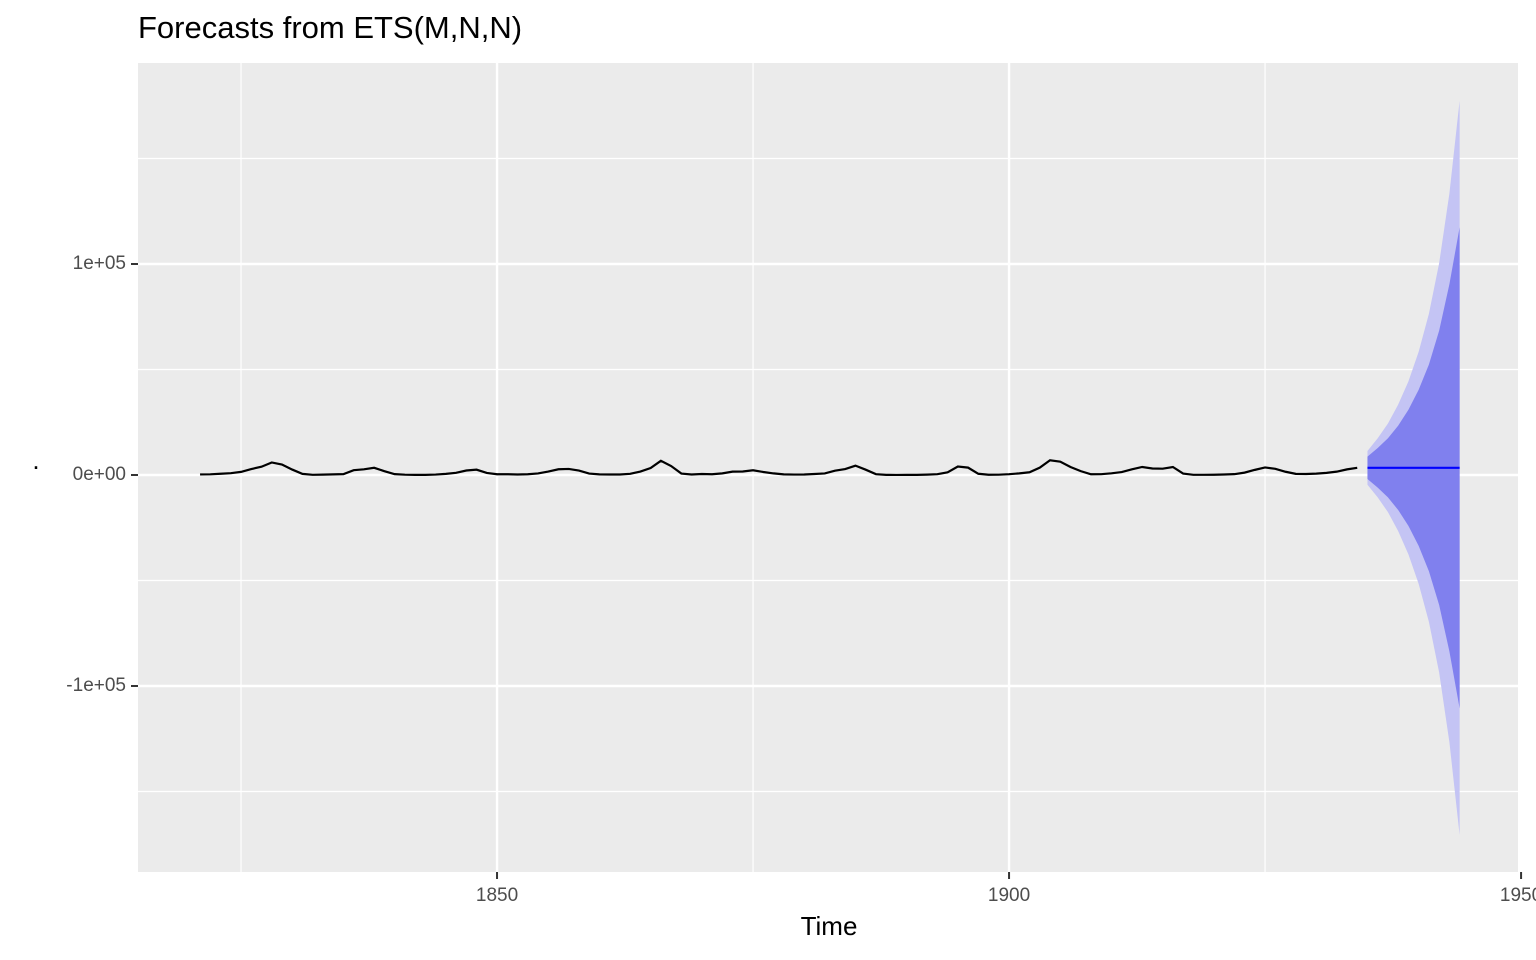 This screenshot has height=960, width=1536. I want to click on y-tick-label: -1e+05, so click(96, 685).